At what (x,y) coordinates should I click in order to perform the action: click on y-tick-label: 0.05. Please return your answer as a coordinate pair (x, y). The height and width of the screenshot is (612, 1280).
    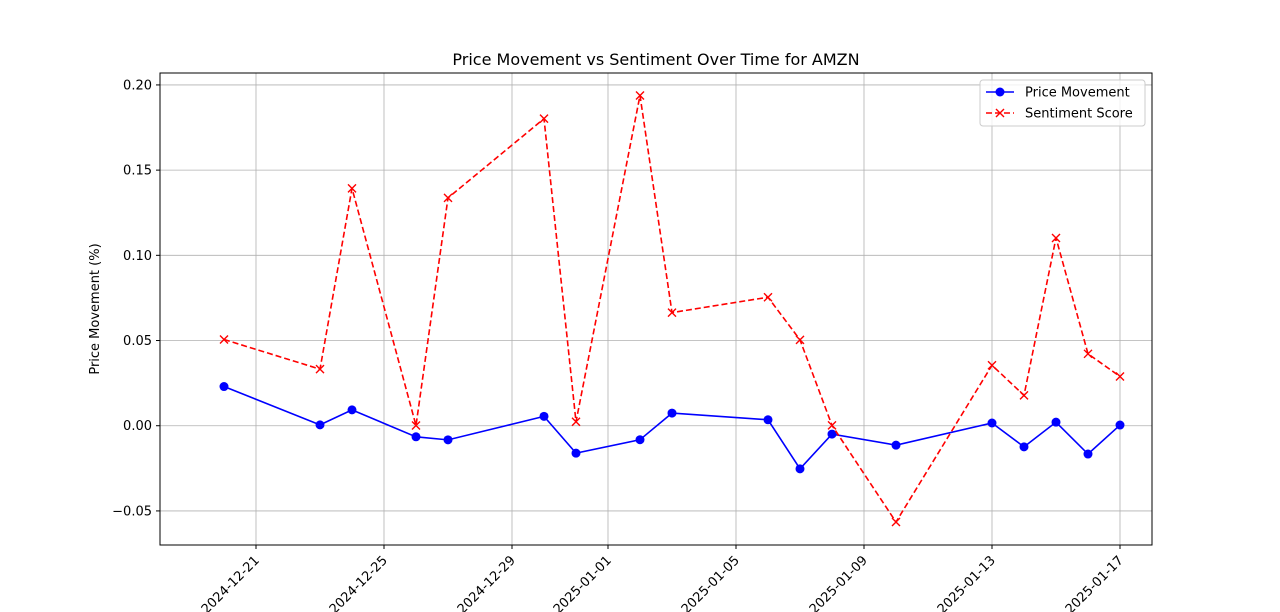
    Looking at the image, I should click on (137, 341).